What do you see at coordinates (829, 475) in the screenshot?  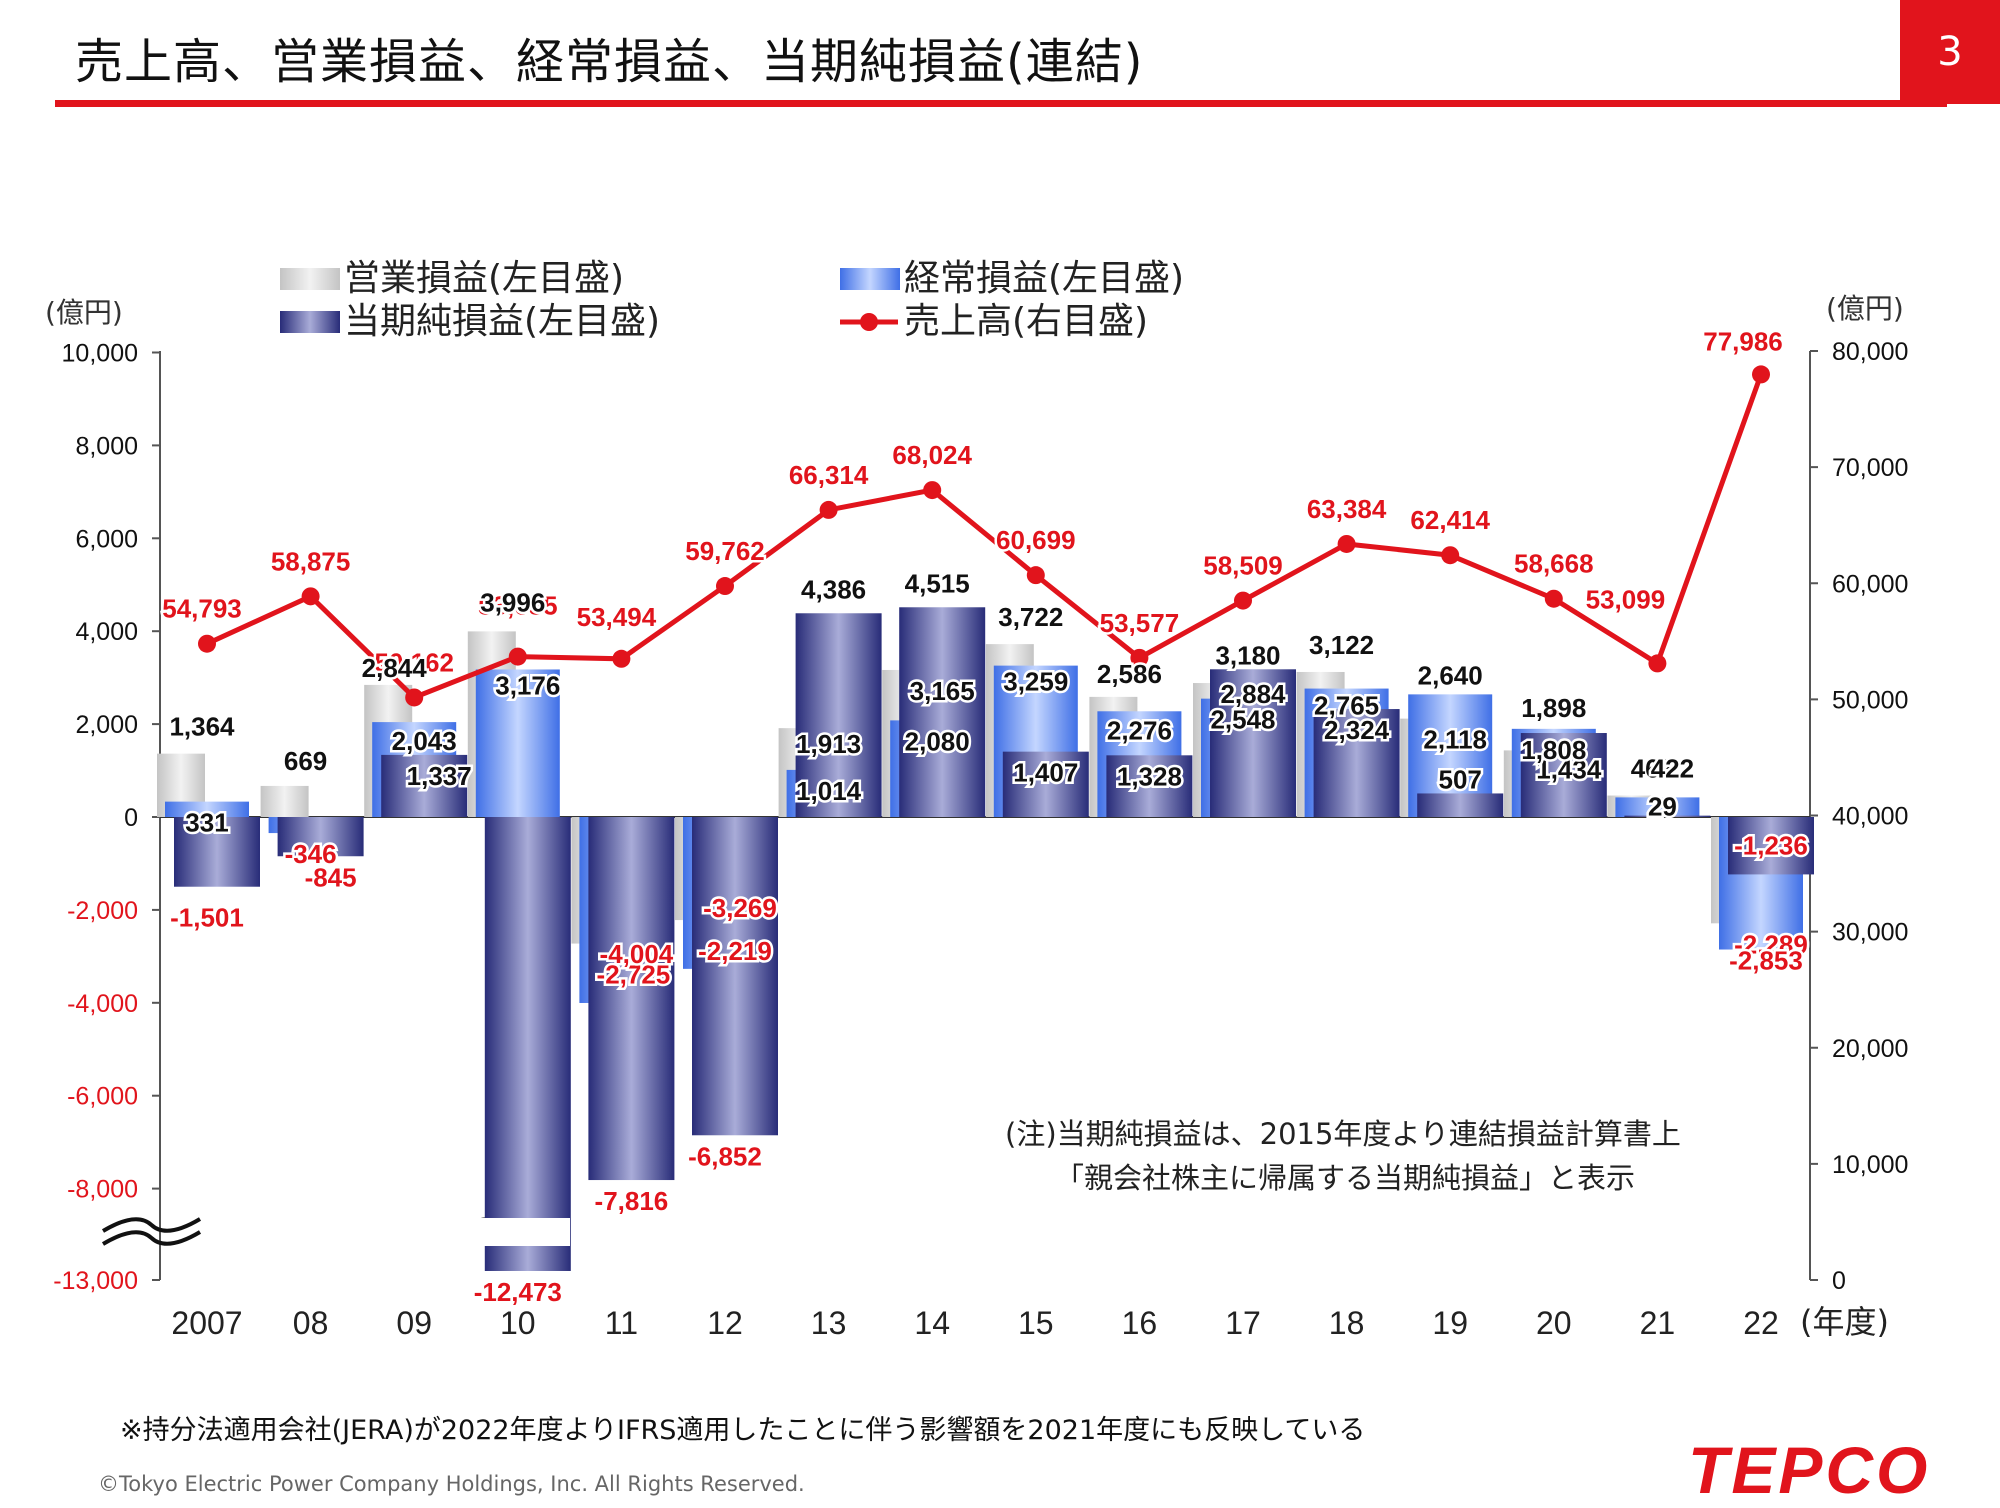 I see `sales-data-label: 66,314` at bounding box center [829, 475].